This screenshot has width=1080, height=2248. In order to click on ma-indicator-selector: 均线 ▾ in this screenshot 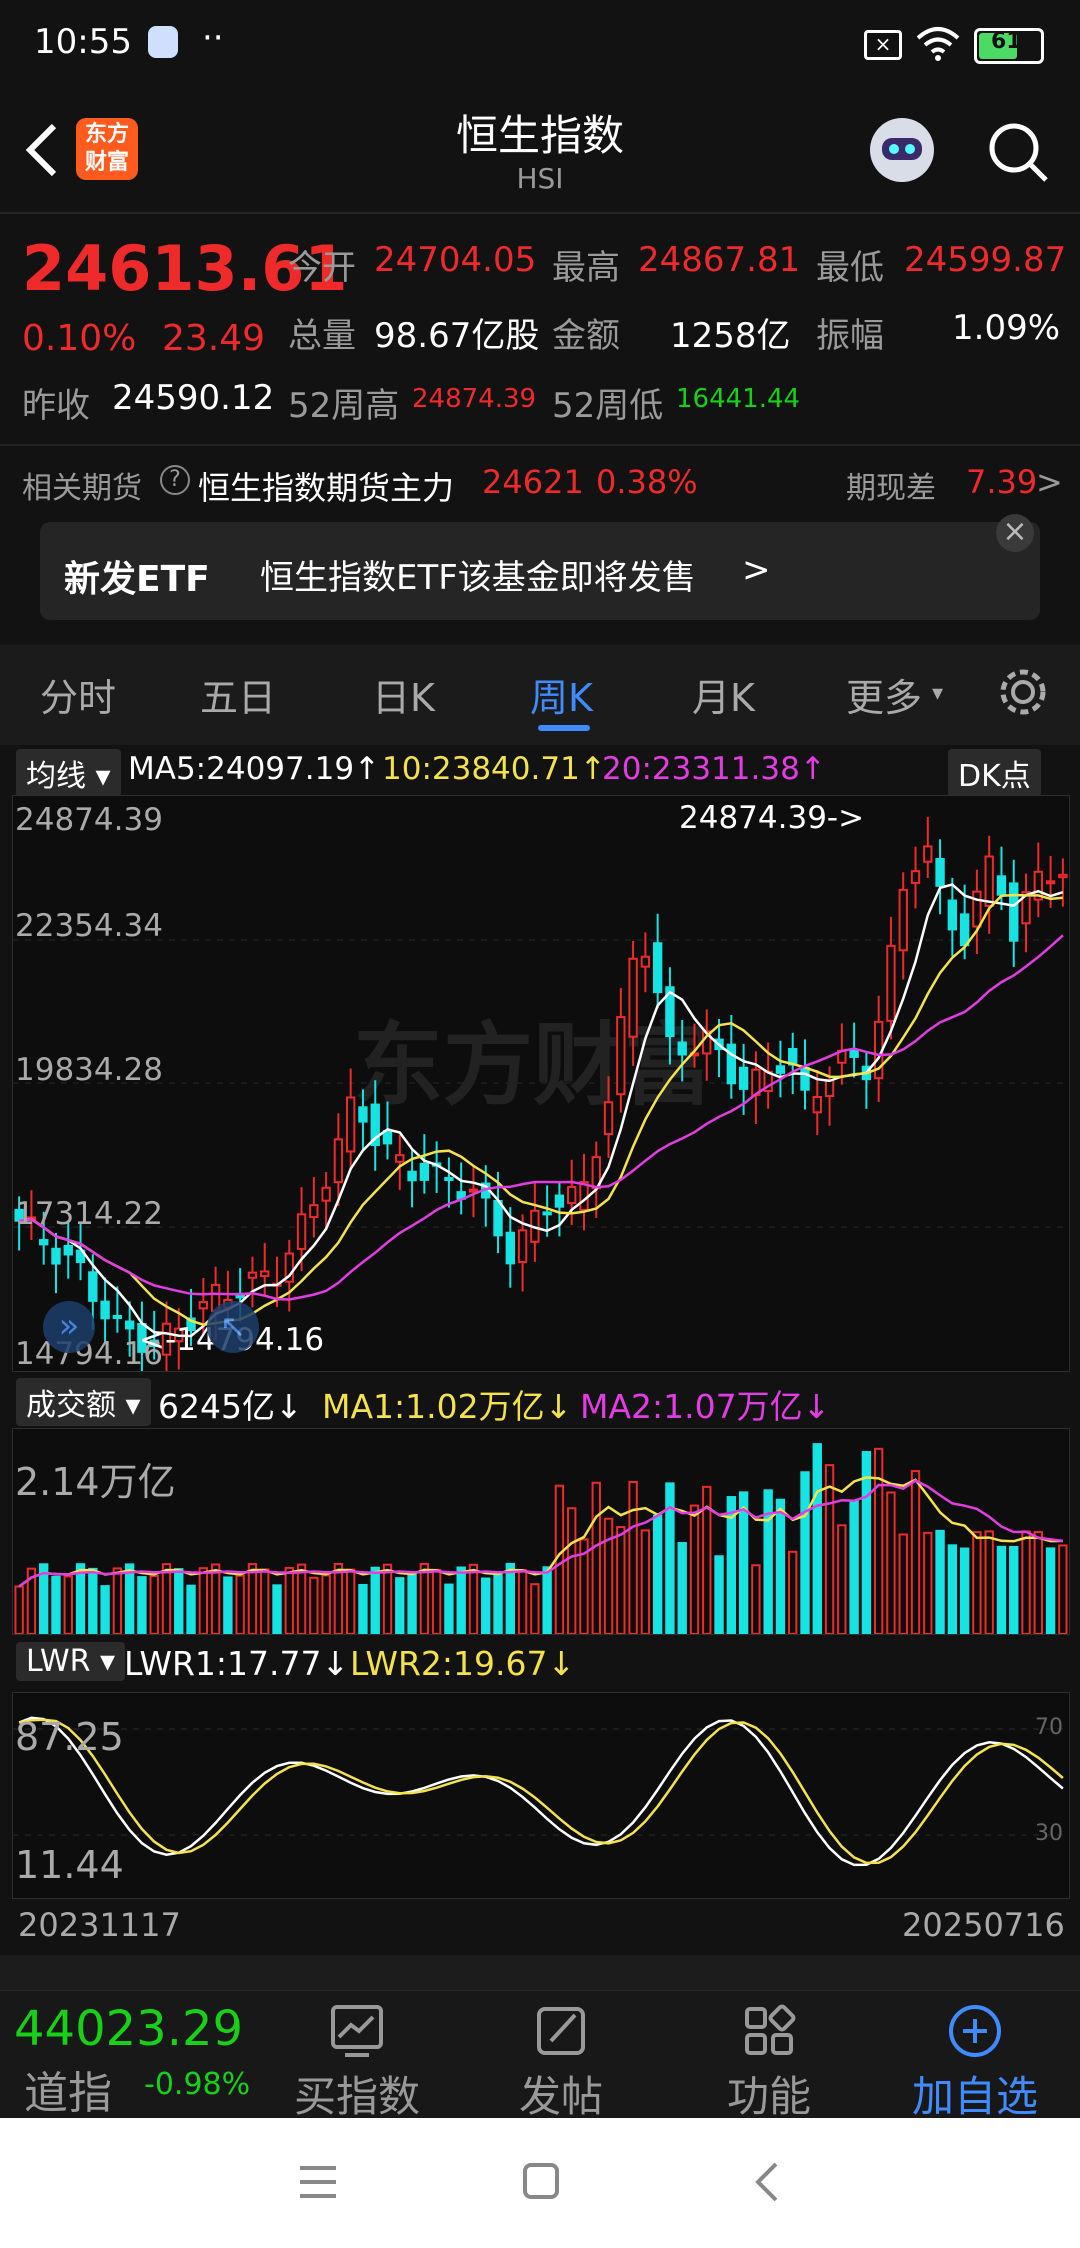, I will do `click(68, 773)`.